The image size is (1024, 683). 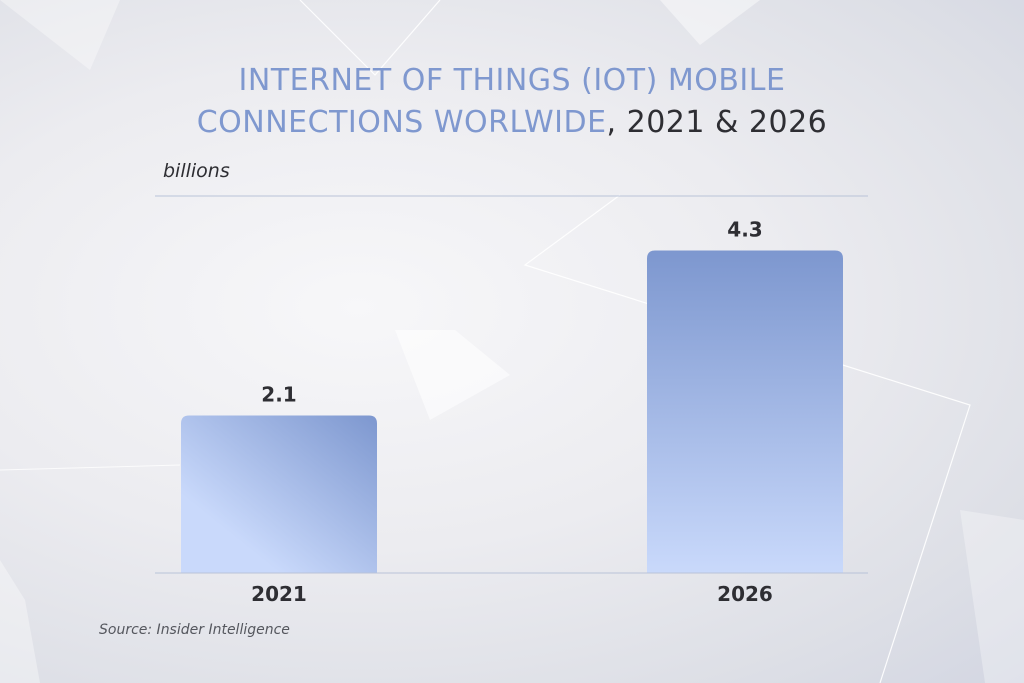 I want to click on chart-title-highlight-line2: CONNECTIONS WORLWIDE, so click(x=401, y=122).